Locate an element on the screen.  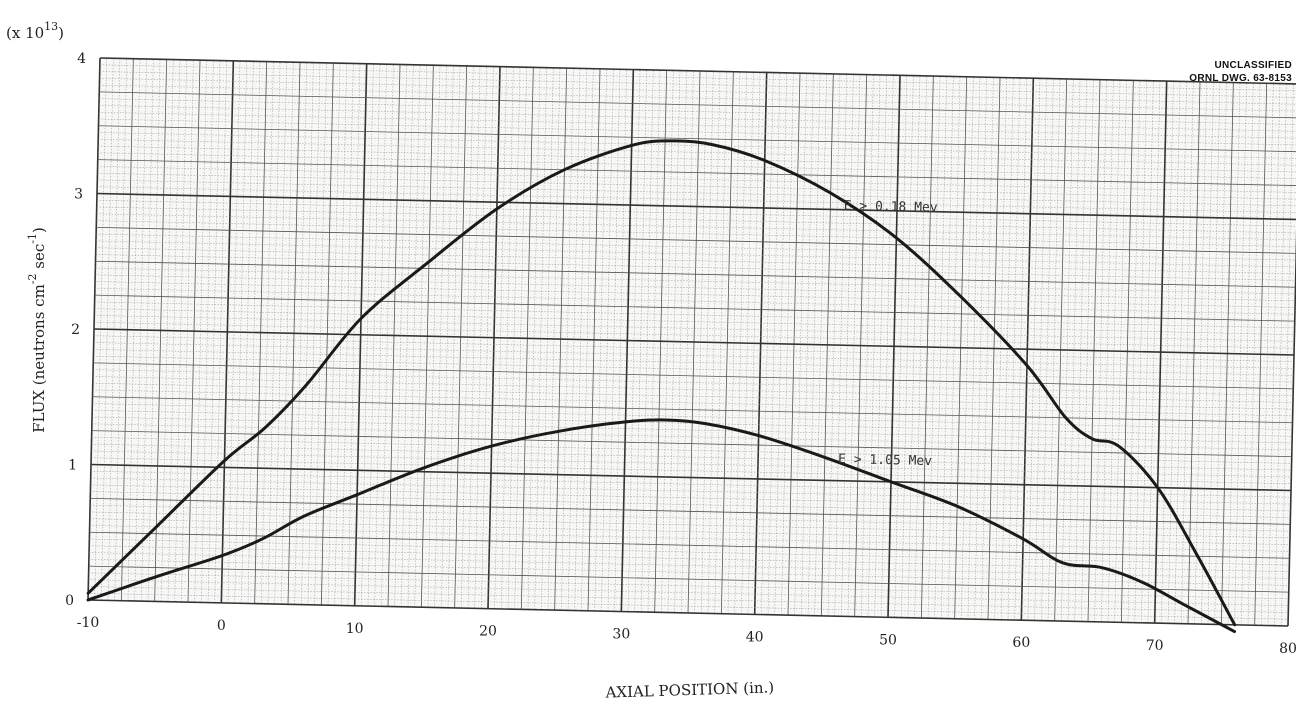
y-title-mid: sec is located at coordinates (39, 259).